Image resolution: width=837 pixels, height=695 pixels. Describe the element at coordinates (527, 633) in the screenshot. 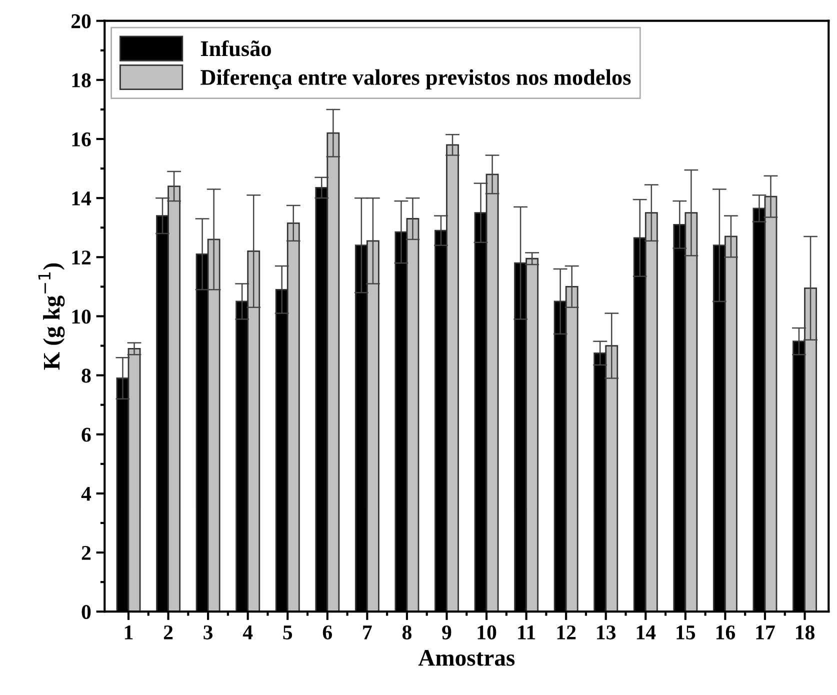

I see `x-tick-label: 11` at that location.